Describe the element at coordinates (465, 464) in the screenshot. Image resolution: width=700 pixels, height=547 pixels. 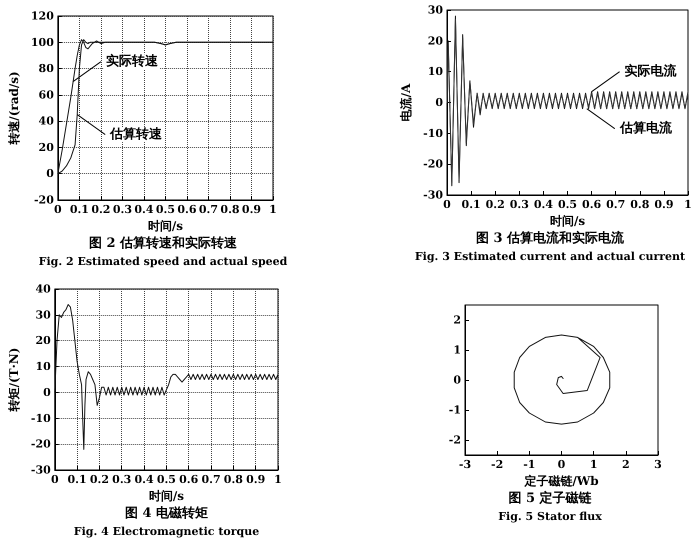
I see `x-tick-label: -3` at that location.